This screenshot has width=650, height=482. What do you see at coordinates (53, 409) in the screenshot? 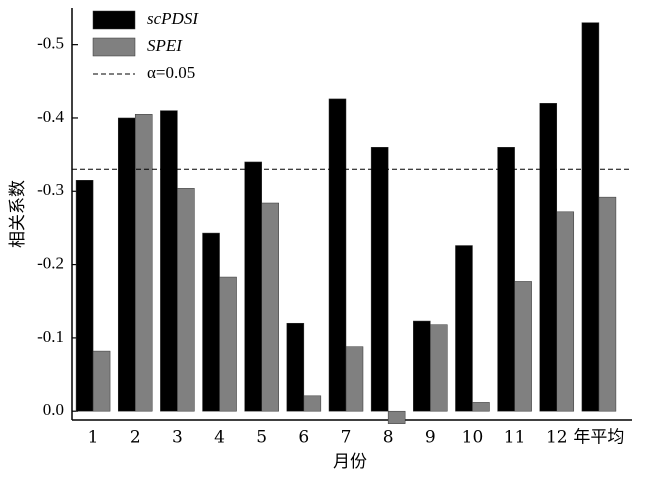
I see `y-tick-label: 0.0` at bounding box center [53, 409].